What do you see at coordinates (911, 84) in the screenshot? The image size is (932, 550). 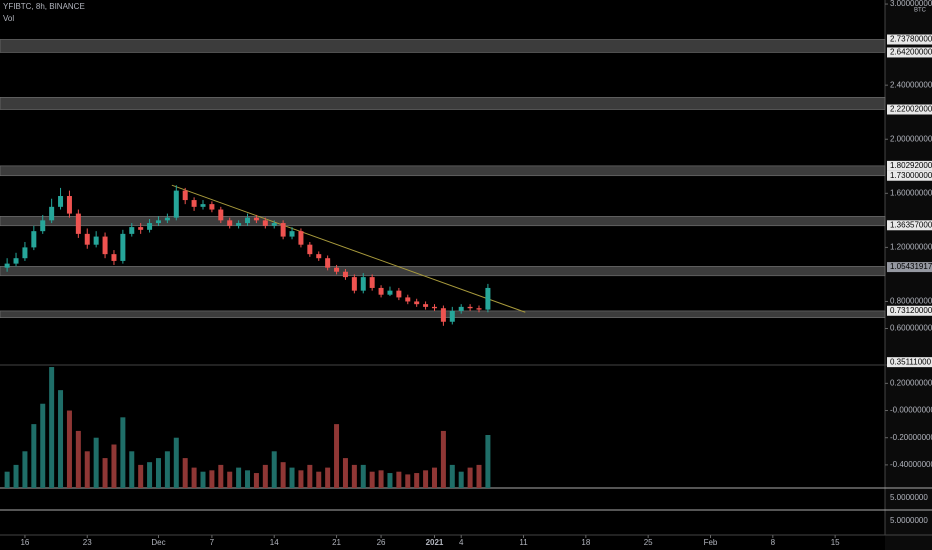 I see `y-tick-label: 2.40000000` at bounding box center [911, 84].